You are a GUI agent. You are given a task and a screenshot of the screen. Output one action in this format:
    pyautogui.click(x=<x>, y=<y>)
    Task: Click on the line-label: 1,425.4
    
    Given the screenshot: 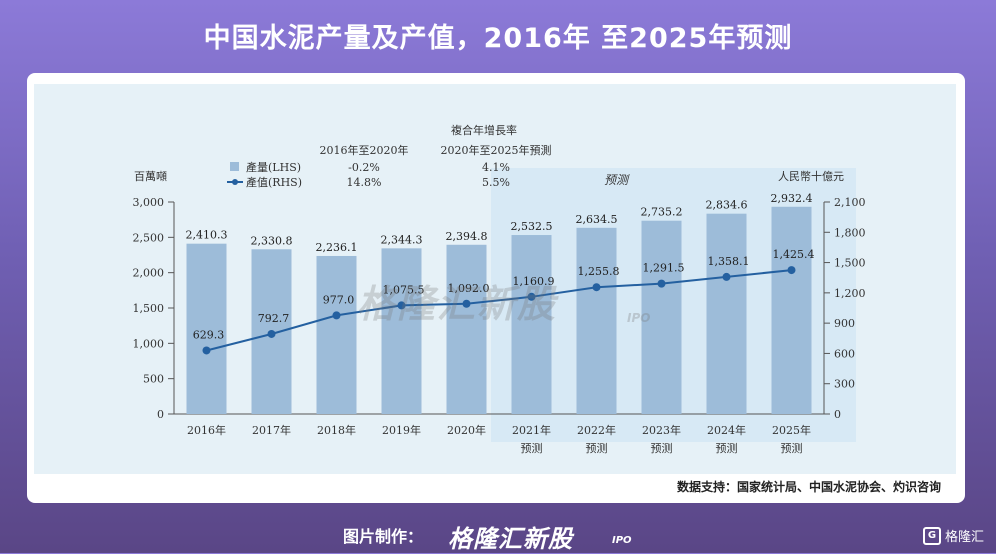 What is the action you would take?
    pyautogui.click(x=794, y=254)
    